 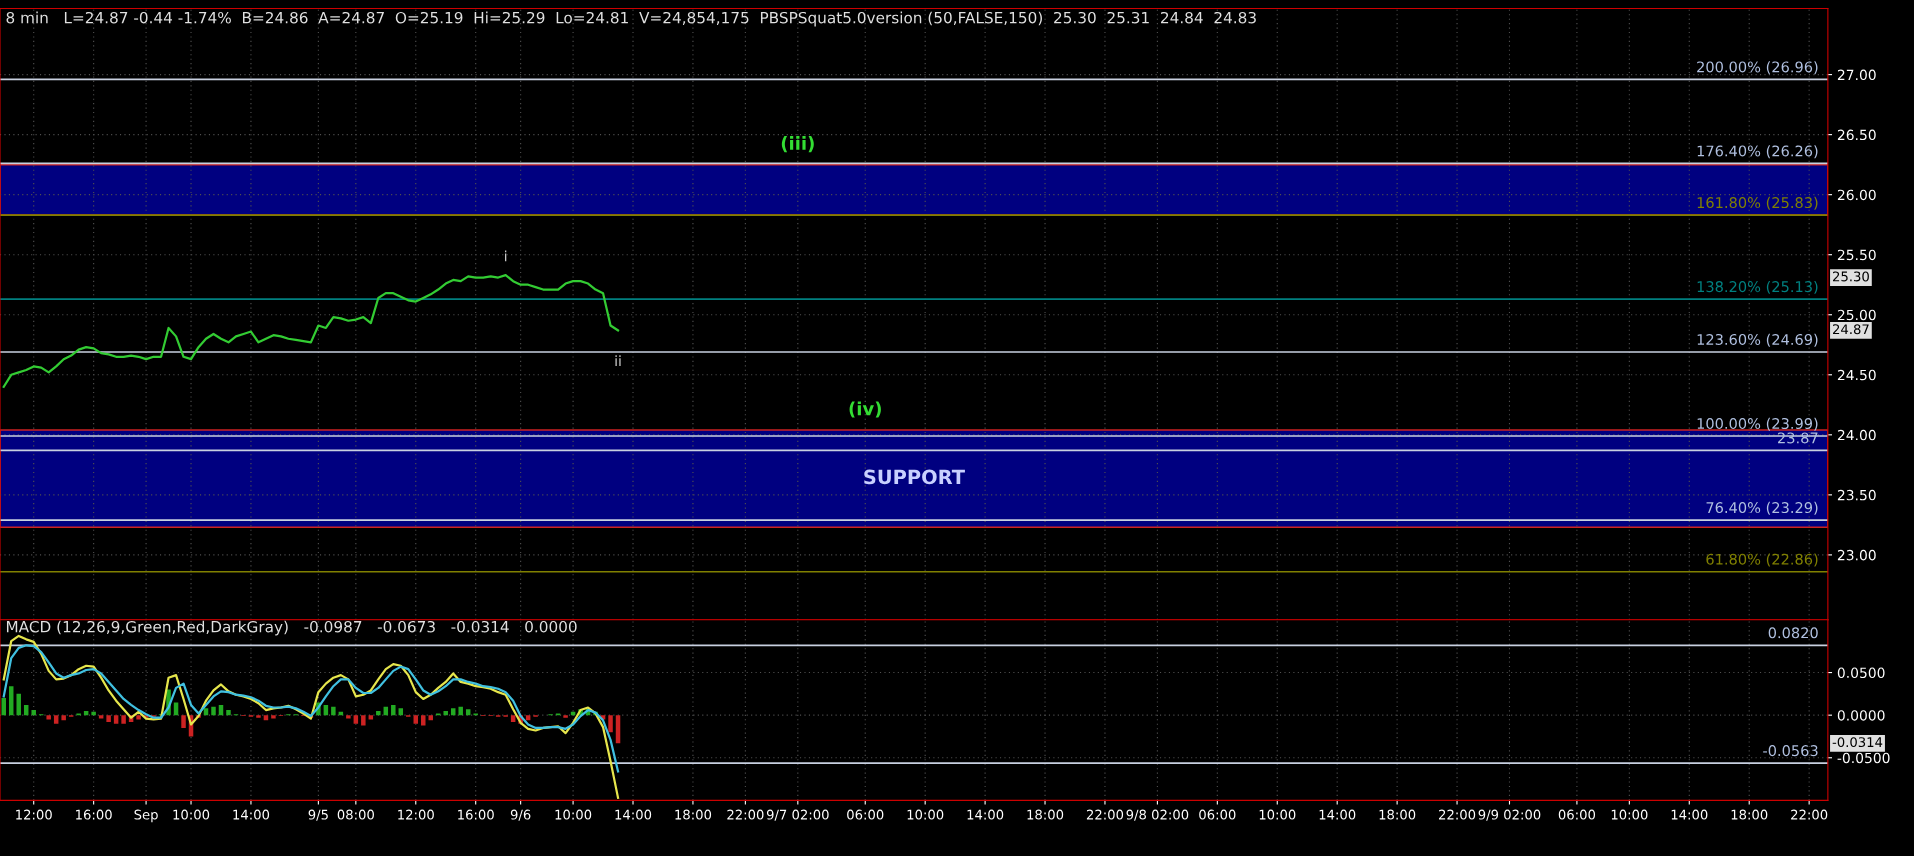 What do you see at coordinates (1856, 195) in the screenshot?
I see `y-tick-label: 26.00` at bounding box center [1856, 195].